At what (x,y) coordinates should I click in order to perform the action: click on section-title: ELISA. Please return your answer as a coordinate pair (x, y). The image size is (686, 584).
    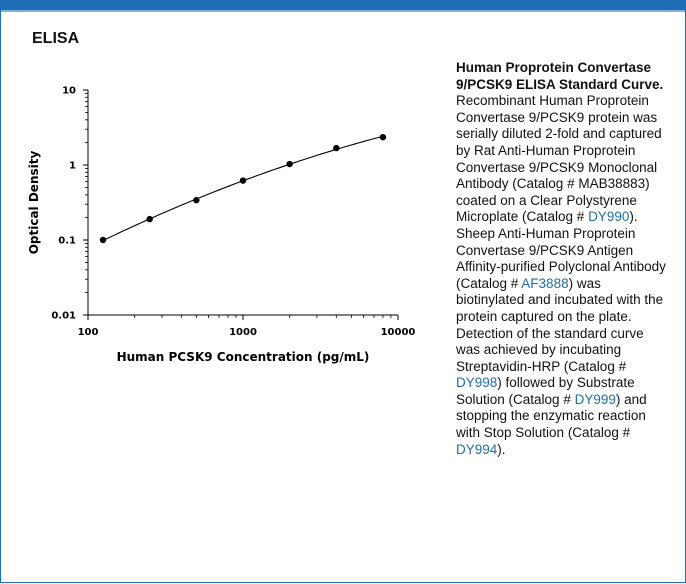
    Looking at the image, I should click on (56, 38).